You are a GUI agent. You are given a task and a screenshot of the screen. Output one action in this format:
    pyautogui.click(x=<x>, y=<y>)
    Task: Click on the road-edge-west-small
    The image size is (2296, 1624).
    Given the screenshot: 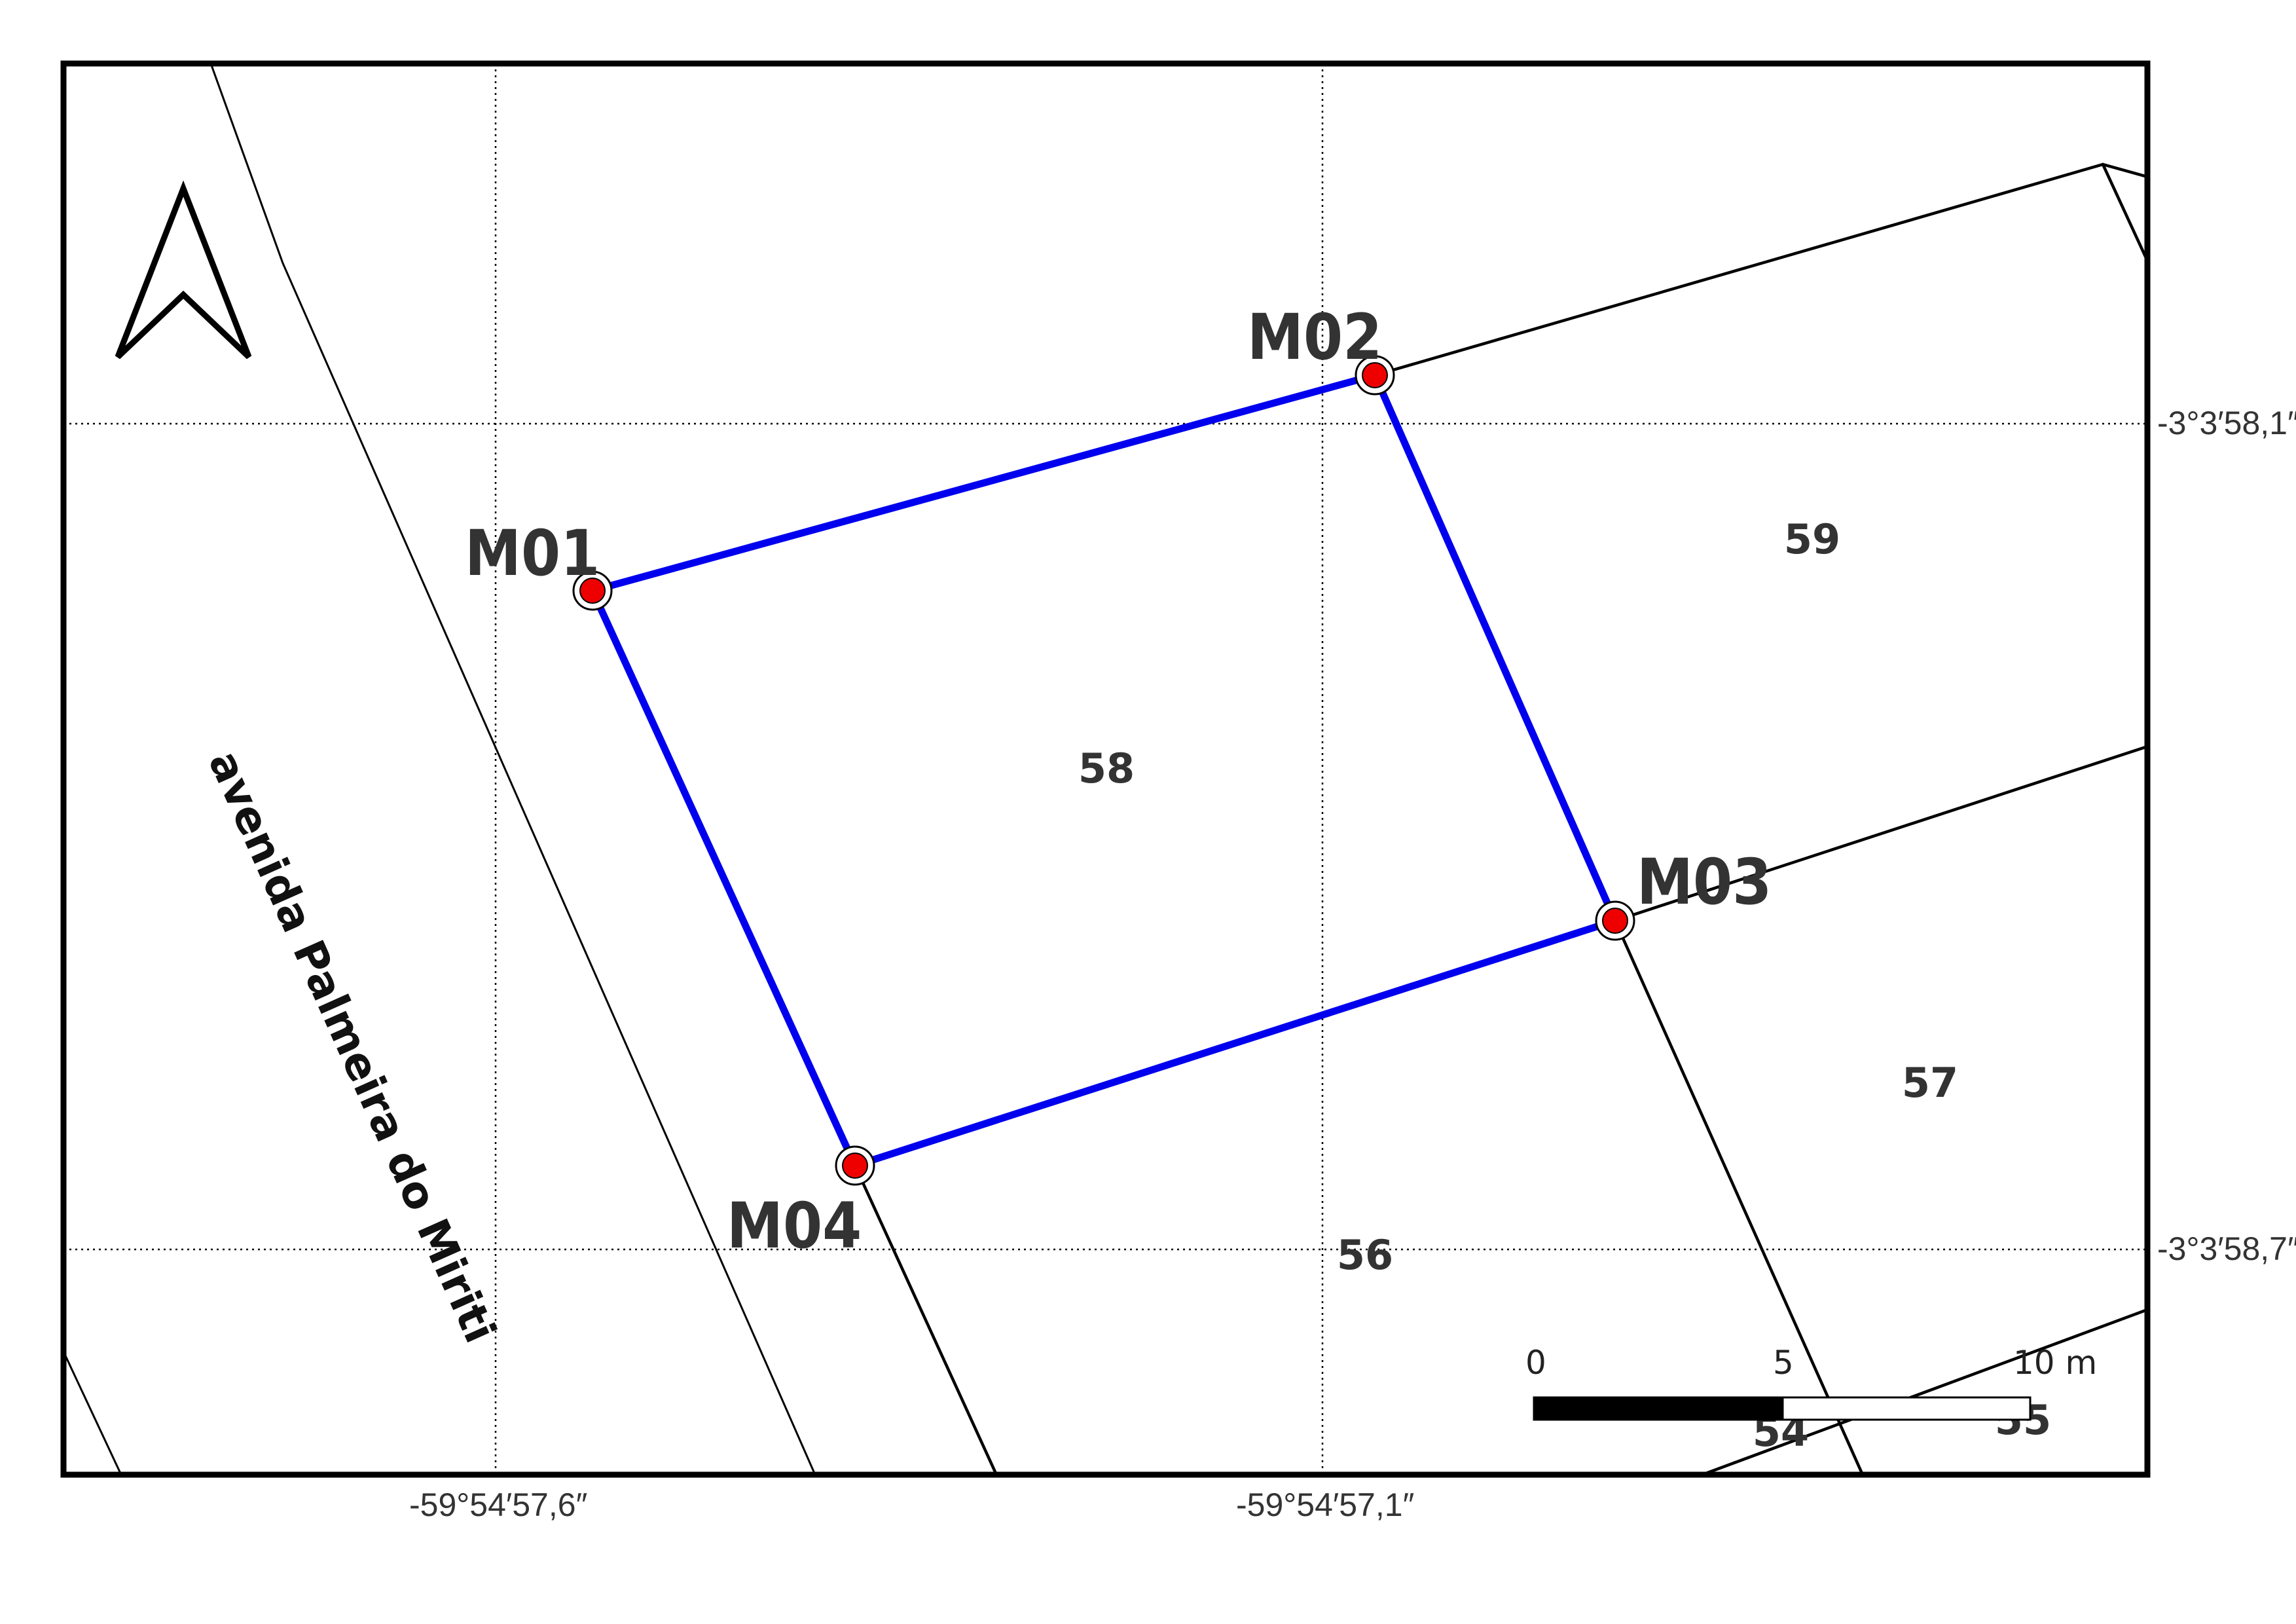 What is the action you would take?
    pyautogui.click(x=93, y=1413)
    